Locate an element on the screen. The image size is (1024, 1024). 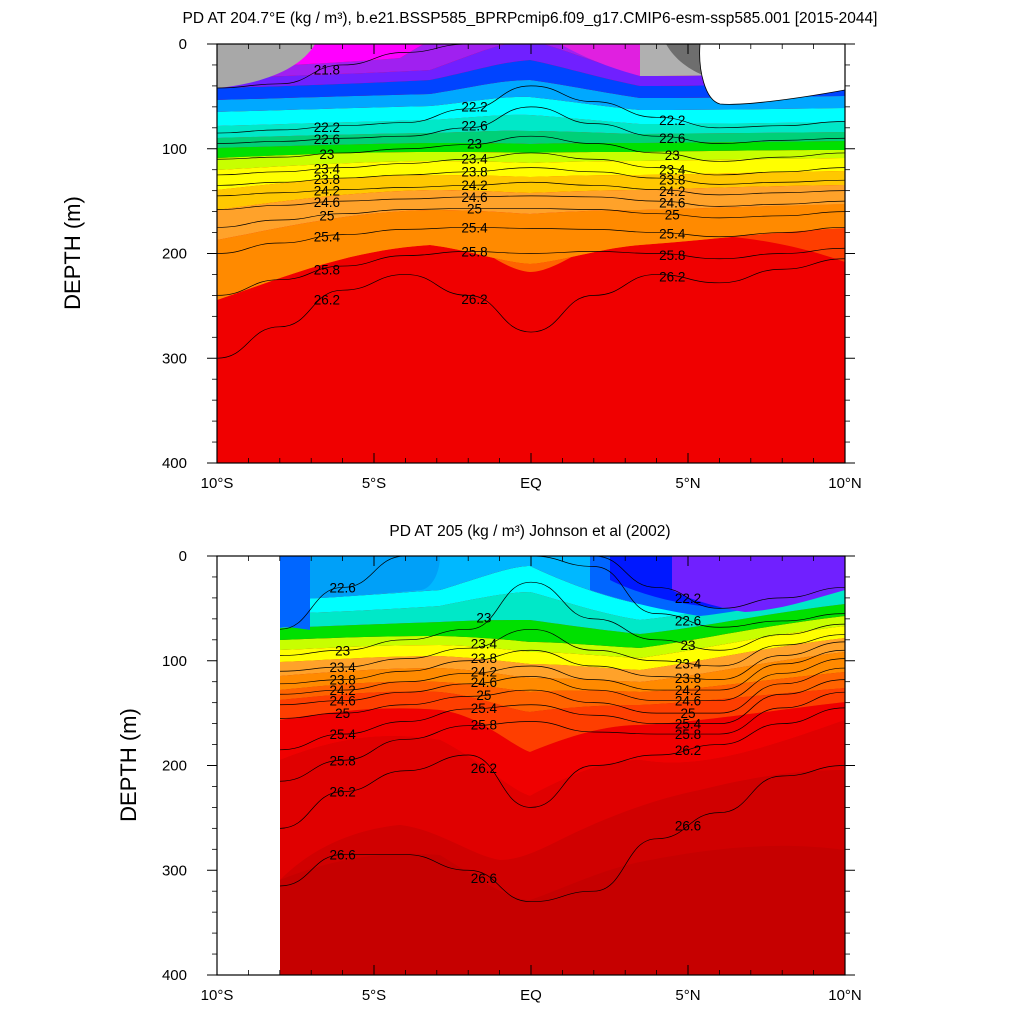
top-ylabel: DEPTH (m) is located at coordinates (72, 253).